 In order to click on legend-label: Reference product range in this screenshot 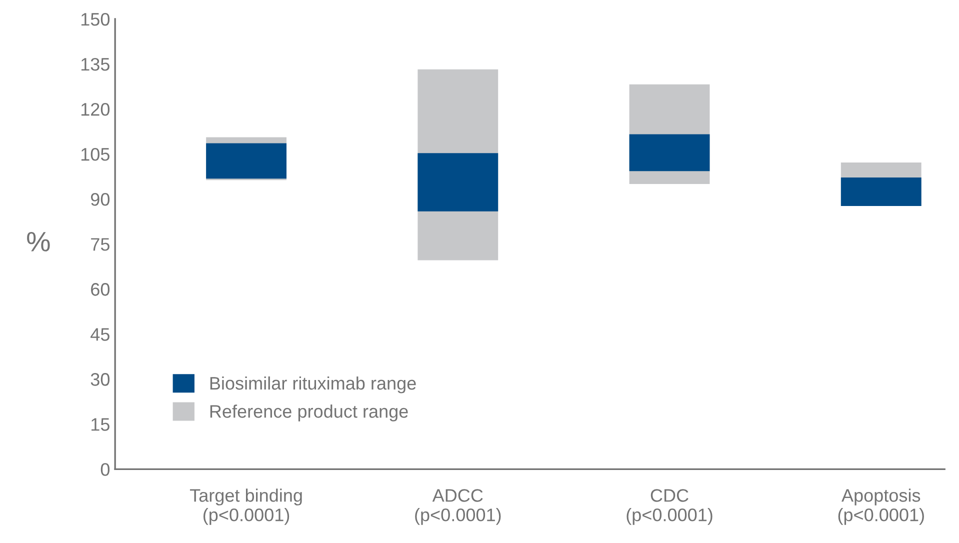, I will do `click(309, 413)`.